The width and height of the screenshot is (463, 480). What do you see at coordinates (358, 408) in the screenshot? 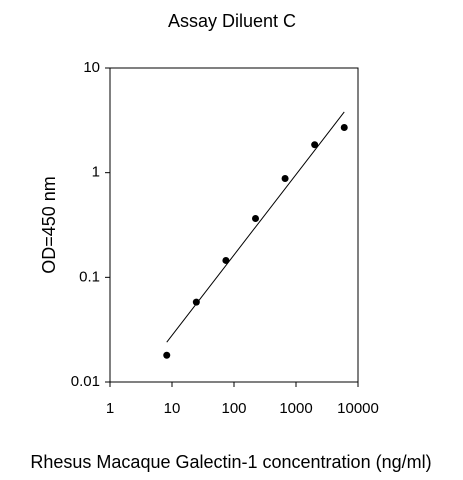
I see `x-tick-label: 10000` at bounding box center [358, 408].